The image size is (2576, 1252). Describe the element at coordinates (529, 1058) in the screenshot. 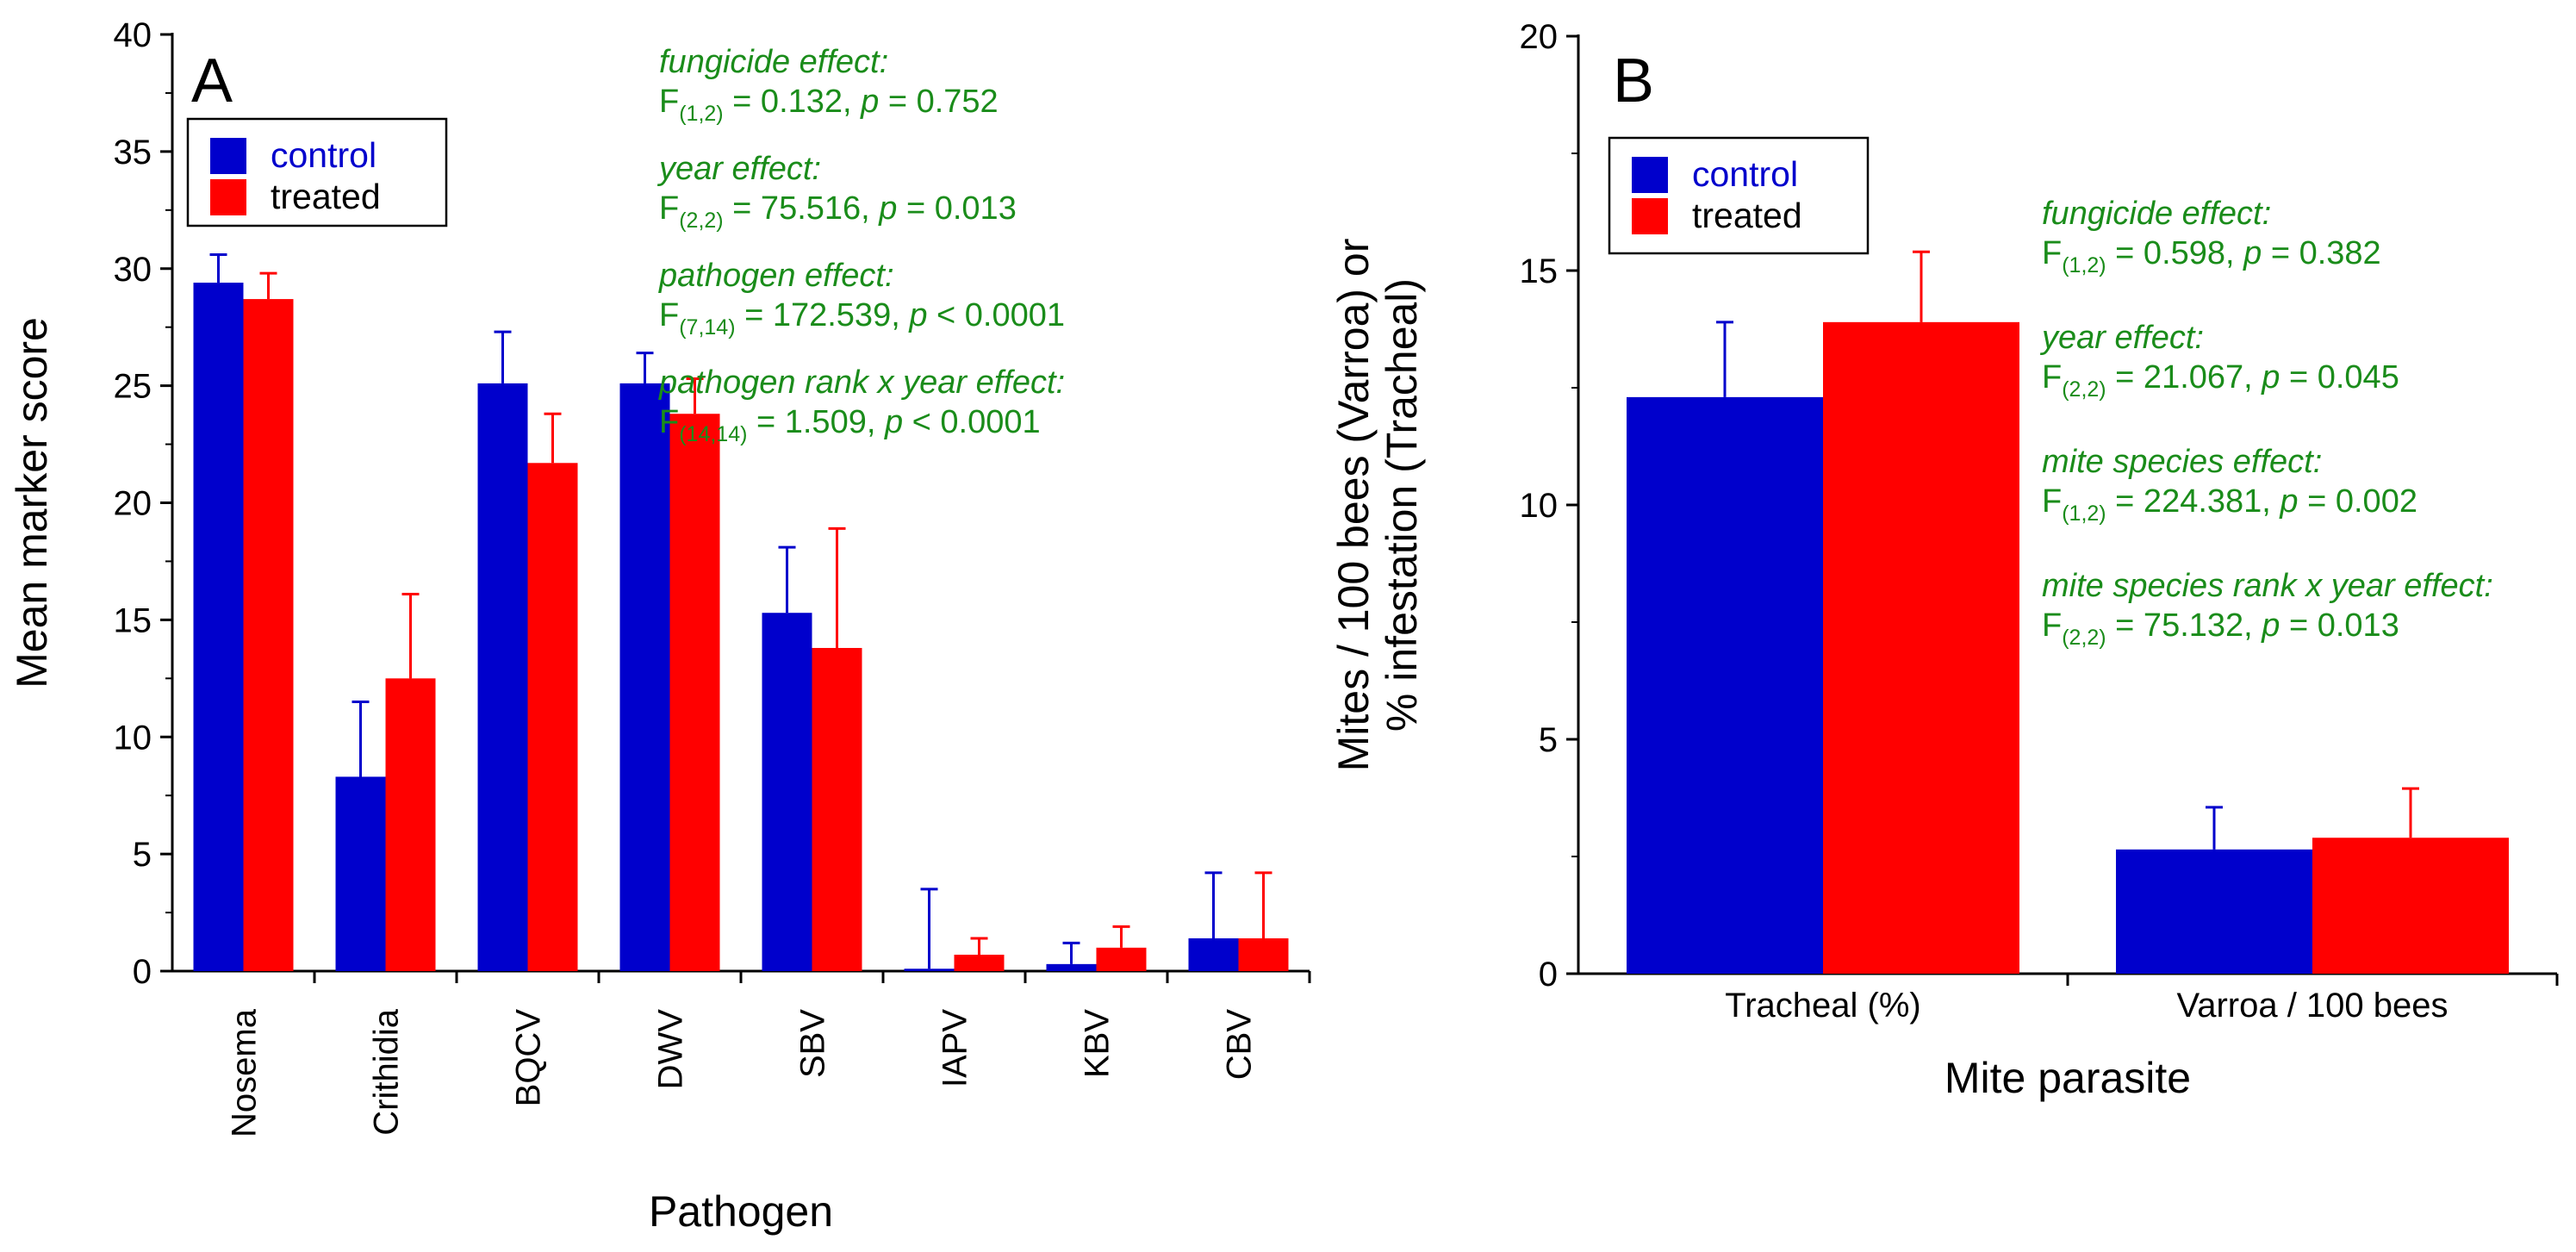

I see `x-category-label: BQCV` at that location.